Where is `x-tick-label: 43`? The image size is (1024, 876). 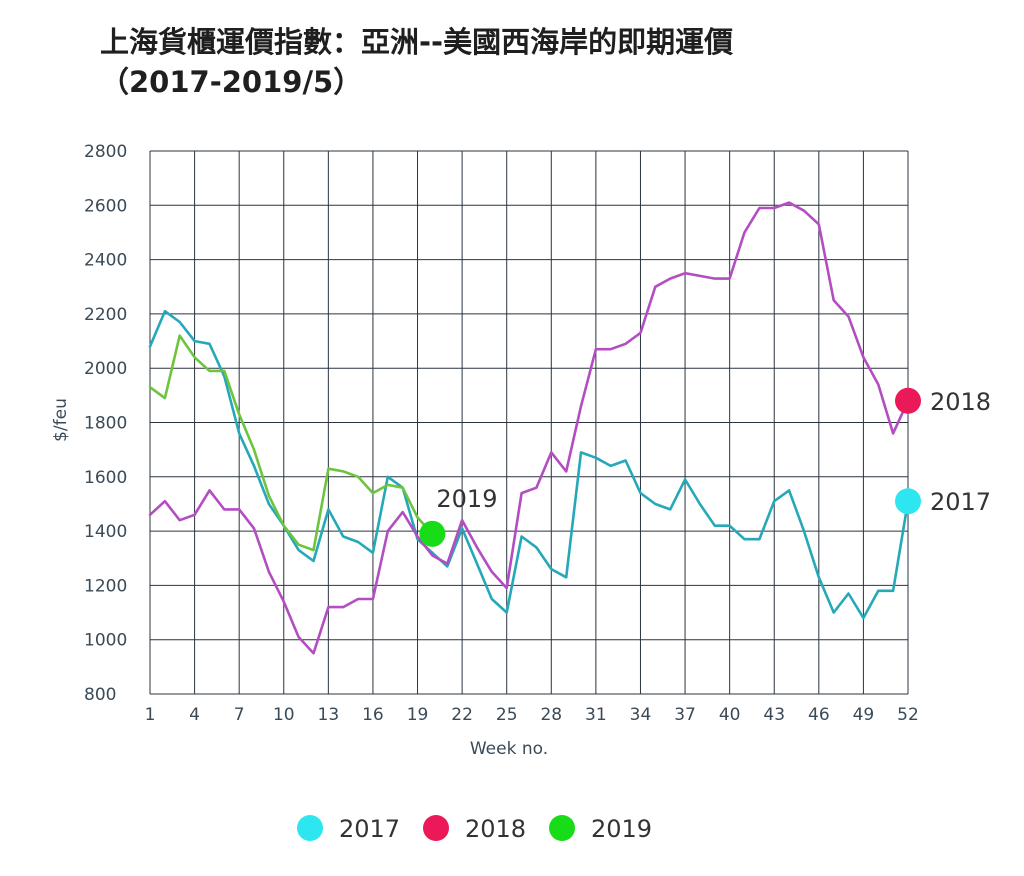 x-tick-label: 43 is located at coordinates (774, 715).